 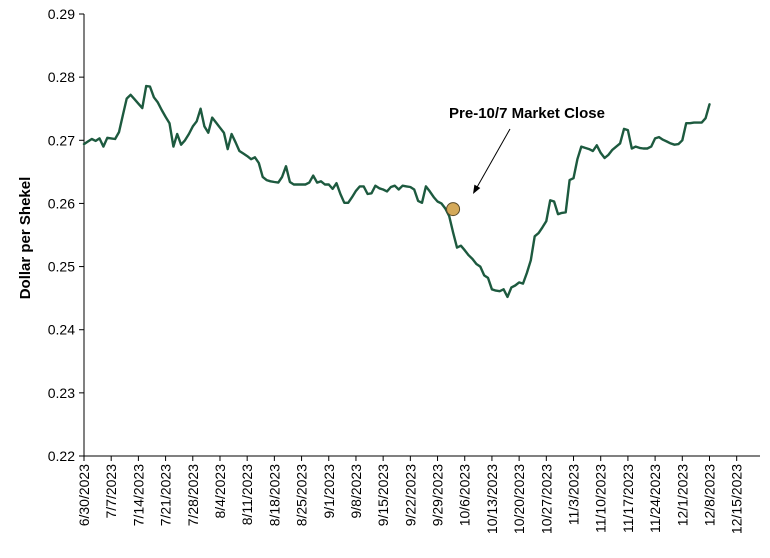 What do you see at coordinates (61, 203) in the screenshot?
I see `y-tick-label: 0.26` at bounding box center [61, 203].